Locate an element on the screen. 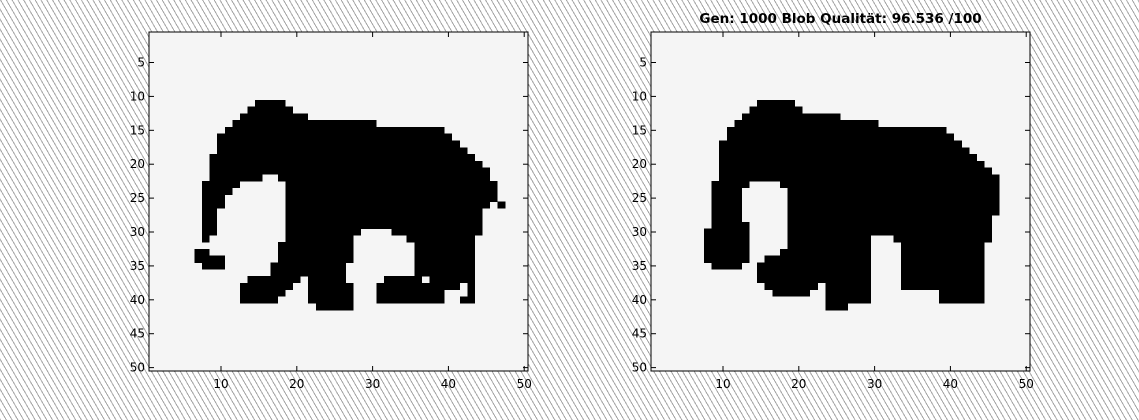 Image resolution: width=1139 pixels, height=420 pixels. chart-title: Gen: 1000 Blob Qualität: 96.536 /100 is located at coordinates (840, 19).